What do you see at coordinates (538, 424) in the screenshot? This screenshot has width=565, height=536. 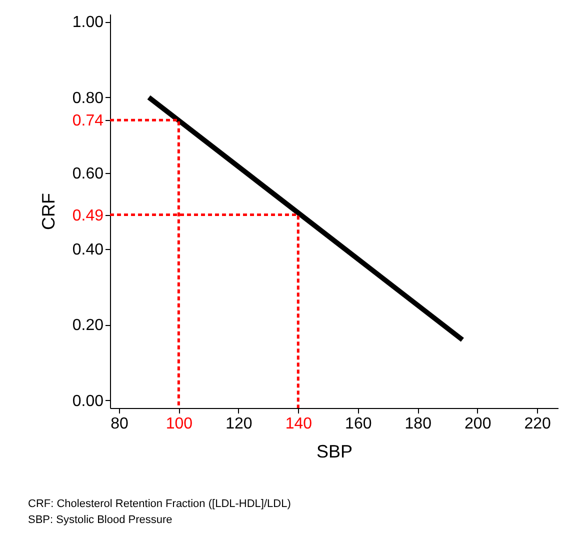 I see `x-tick-label: 220` at bounding box center [538, 424].